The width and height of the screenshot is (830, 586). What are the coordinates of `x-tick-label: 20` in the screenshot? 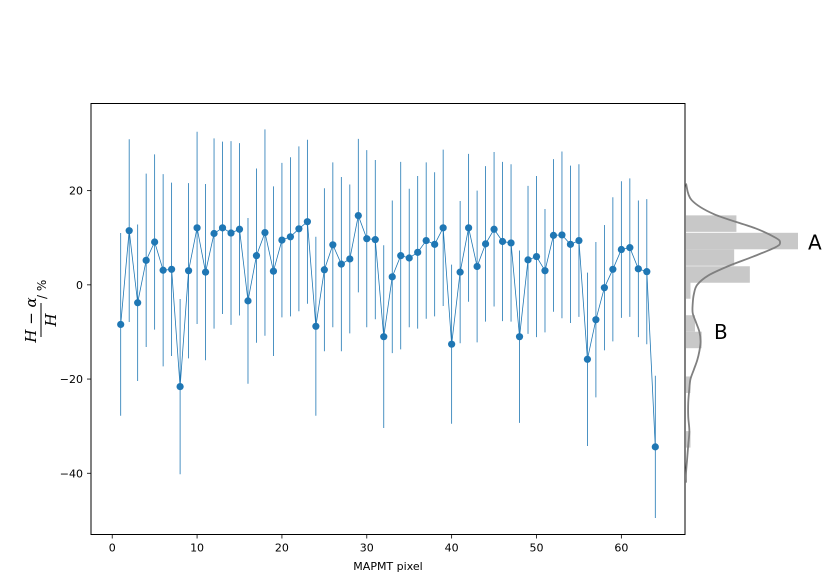 It's located at (282, 548).